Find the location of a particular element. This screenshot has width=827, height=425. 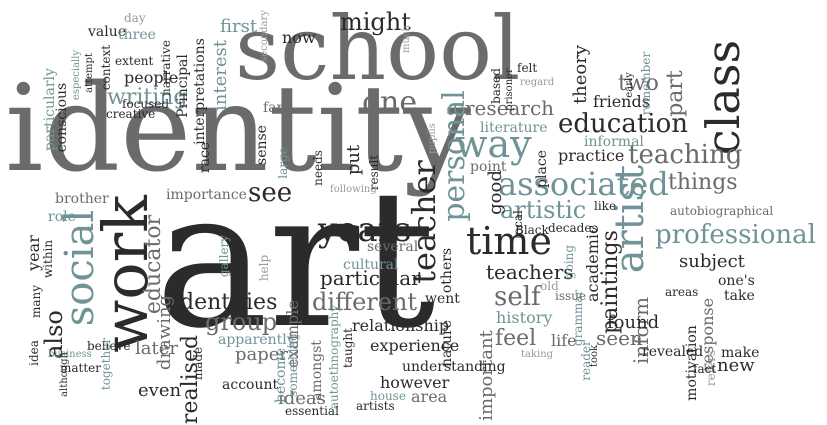

word-sense: sense is located at coordinates (261, 145).